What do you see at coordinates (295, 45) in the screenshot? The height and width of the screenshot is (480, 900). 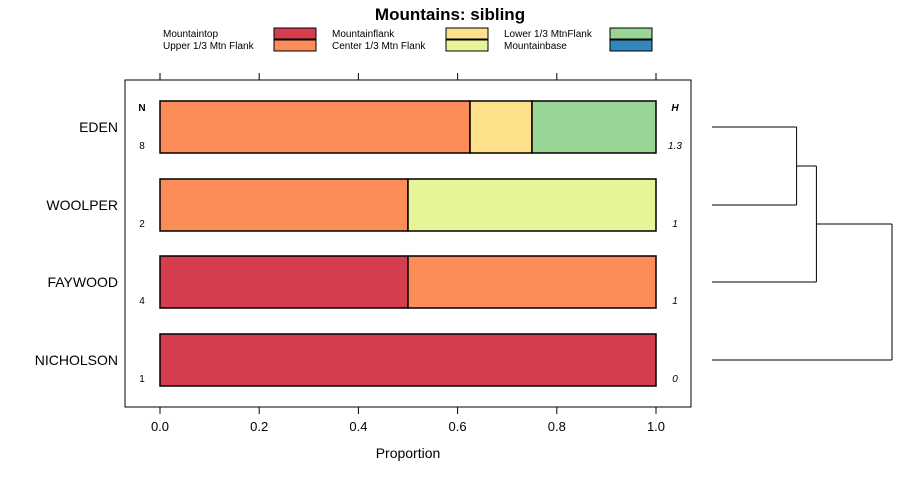 I see `legend-swatch-upper-1-3-mtn-flank` at bounding box center [295, 45].